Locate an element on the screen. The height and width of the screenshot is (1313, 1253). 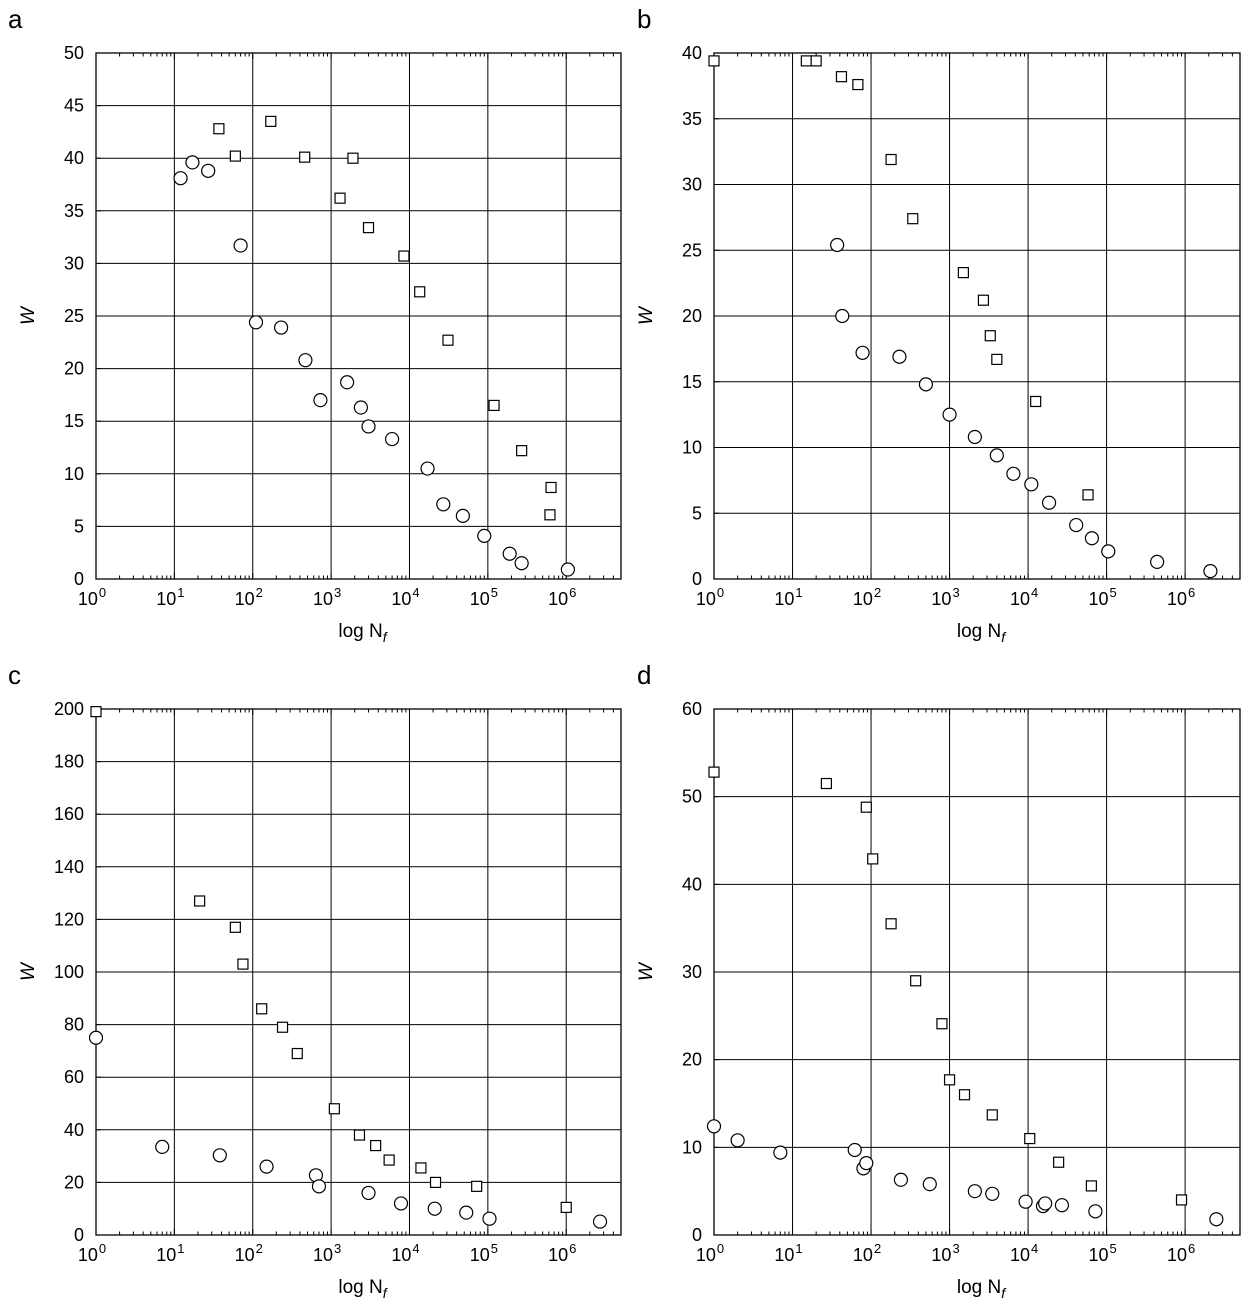
x-tick-label: 10¹ is located at coordinates (788, 1253).